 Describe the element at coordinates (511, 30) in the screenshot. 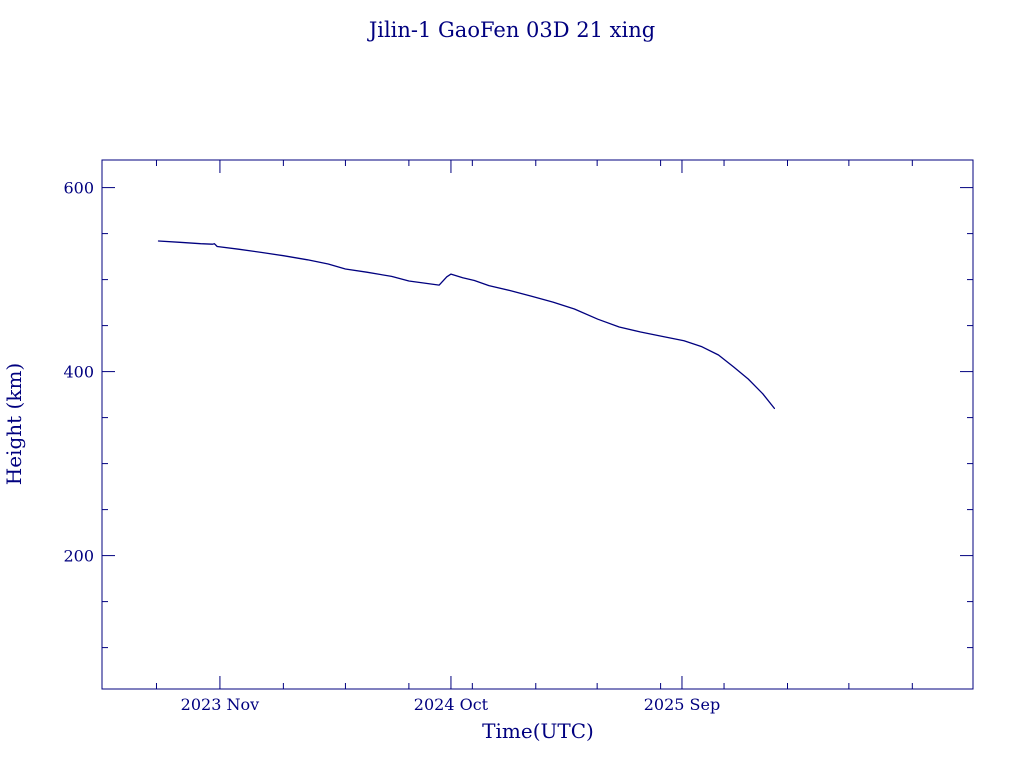

I see `chart-title: Jilin-1 GaoFen 03D 21 xing` at that location.